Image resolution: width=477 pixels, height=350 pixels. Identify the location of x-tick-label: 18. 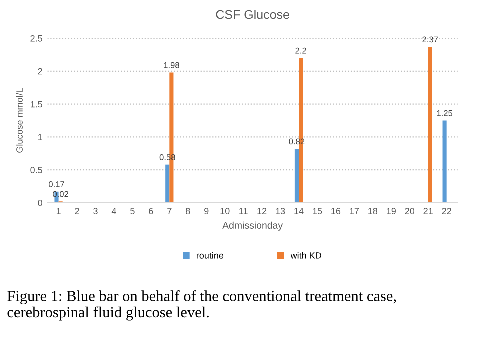
(373, 211).